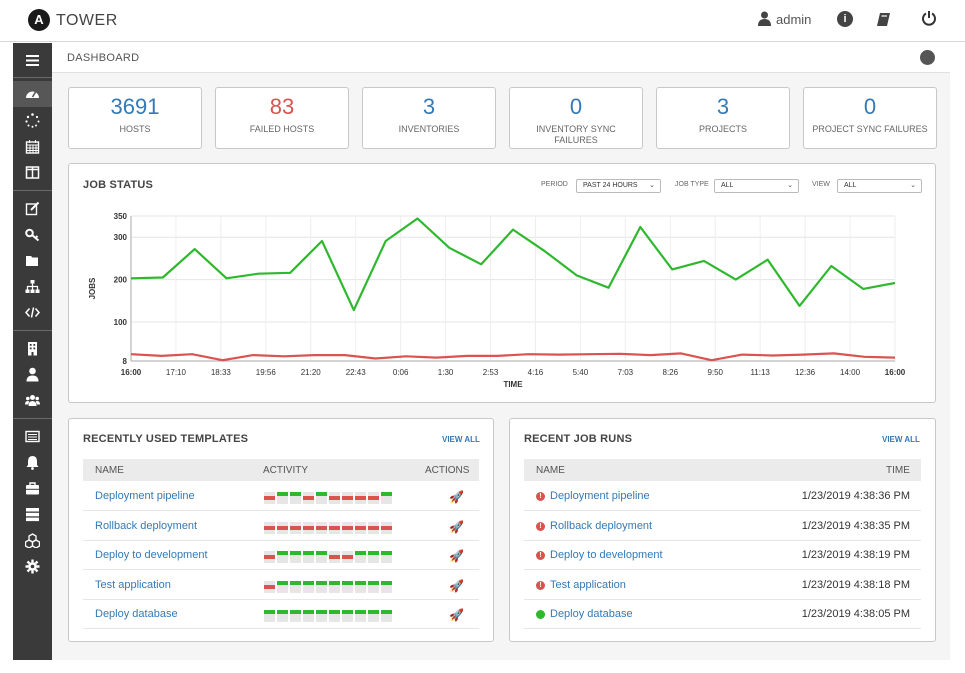 This screenshot has height=673, width=965. I want to click on sidebar-item-projects, so click(32, 260).